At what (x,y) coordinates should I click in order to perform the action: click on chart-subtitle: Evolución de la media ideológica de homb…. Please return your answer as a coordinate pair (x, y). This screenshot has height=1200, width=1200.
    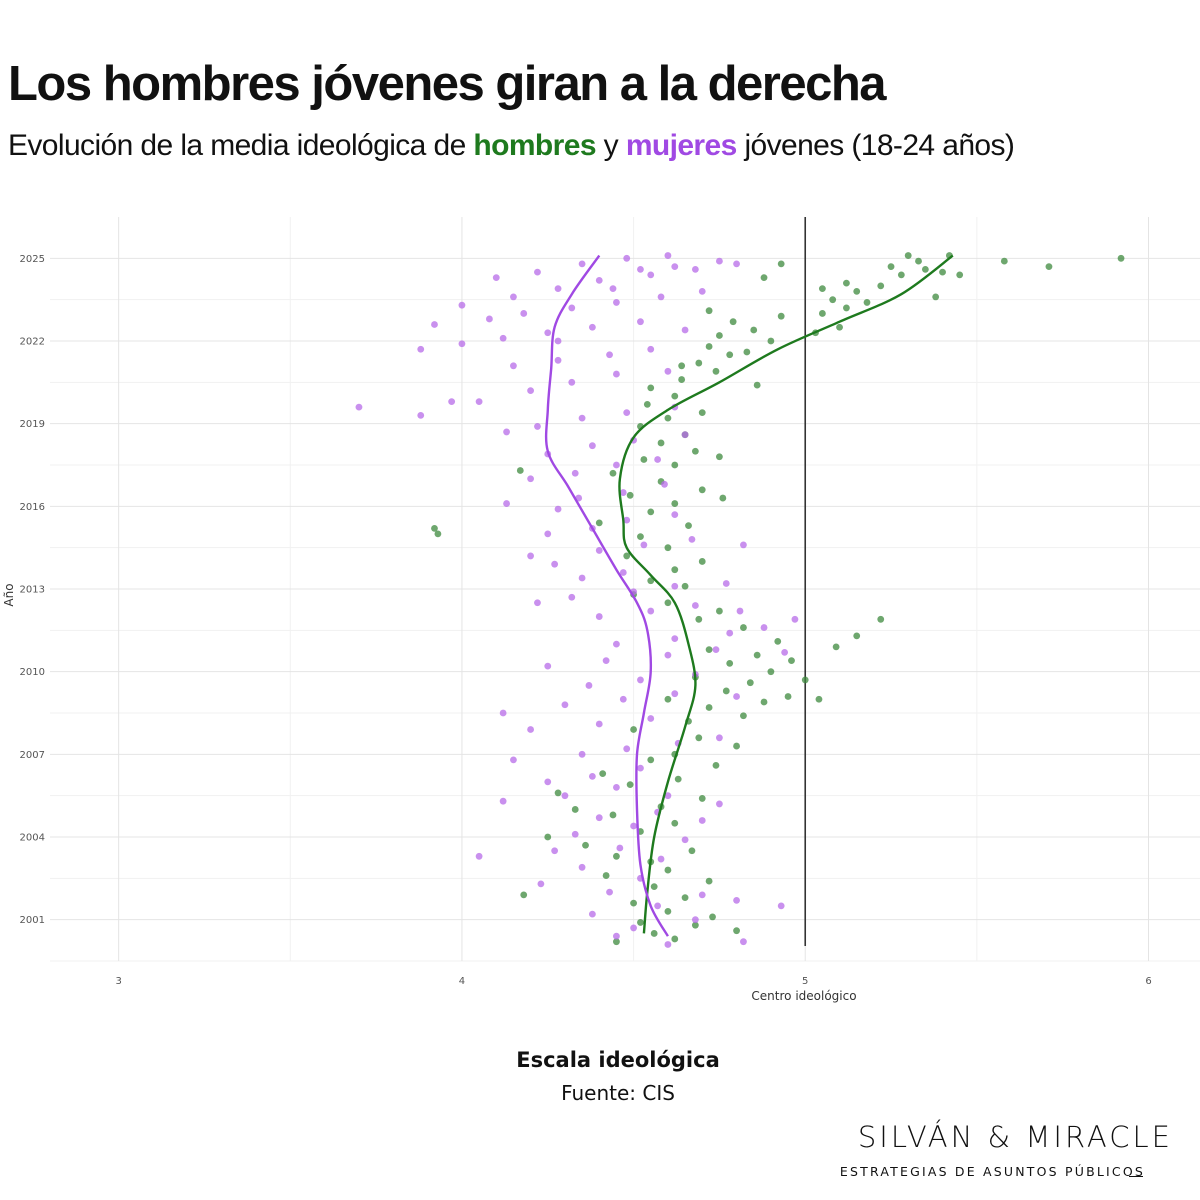
    Looking at the image, I should click on (511, 145).